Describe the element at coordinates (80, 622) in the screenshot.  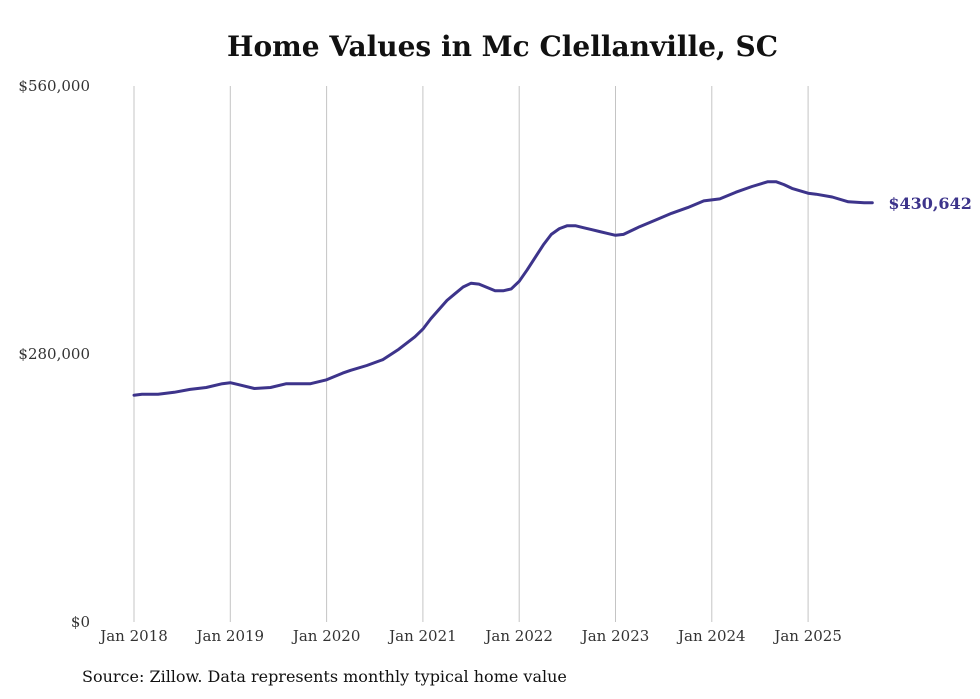
I see `y-tick-label: $0` at that location.